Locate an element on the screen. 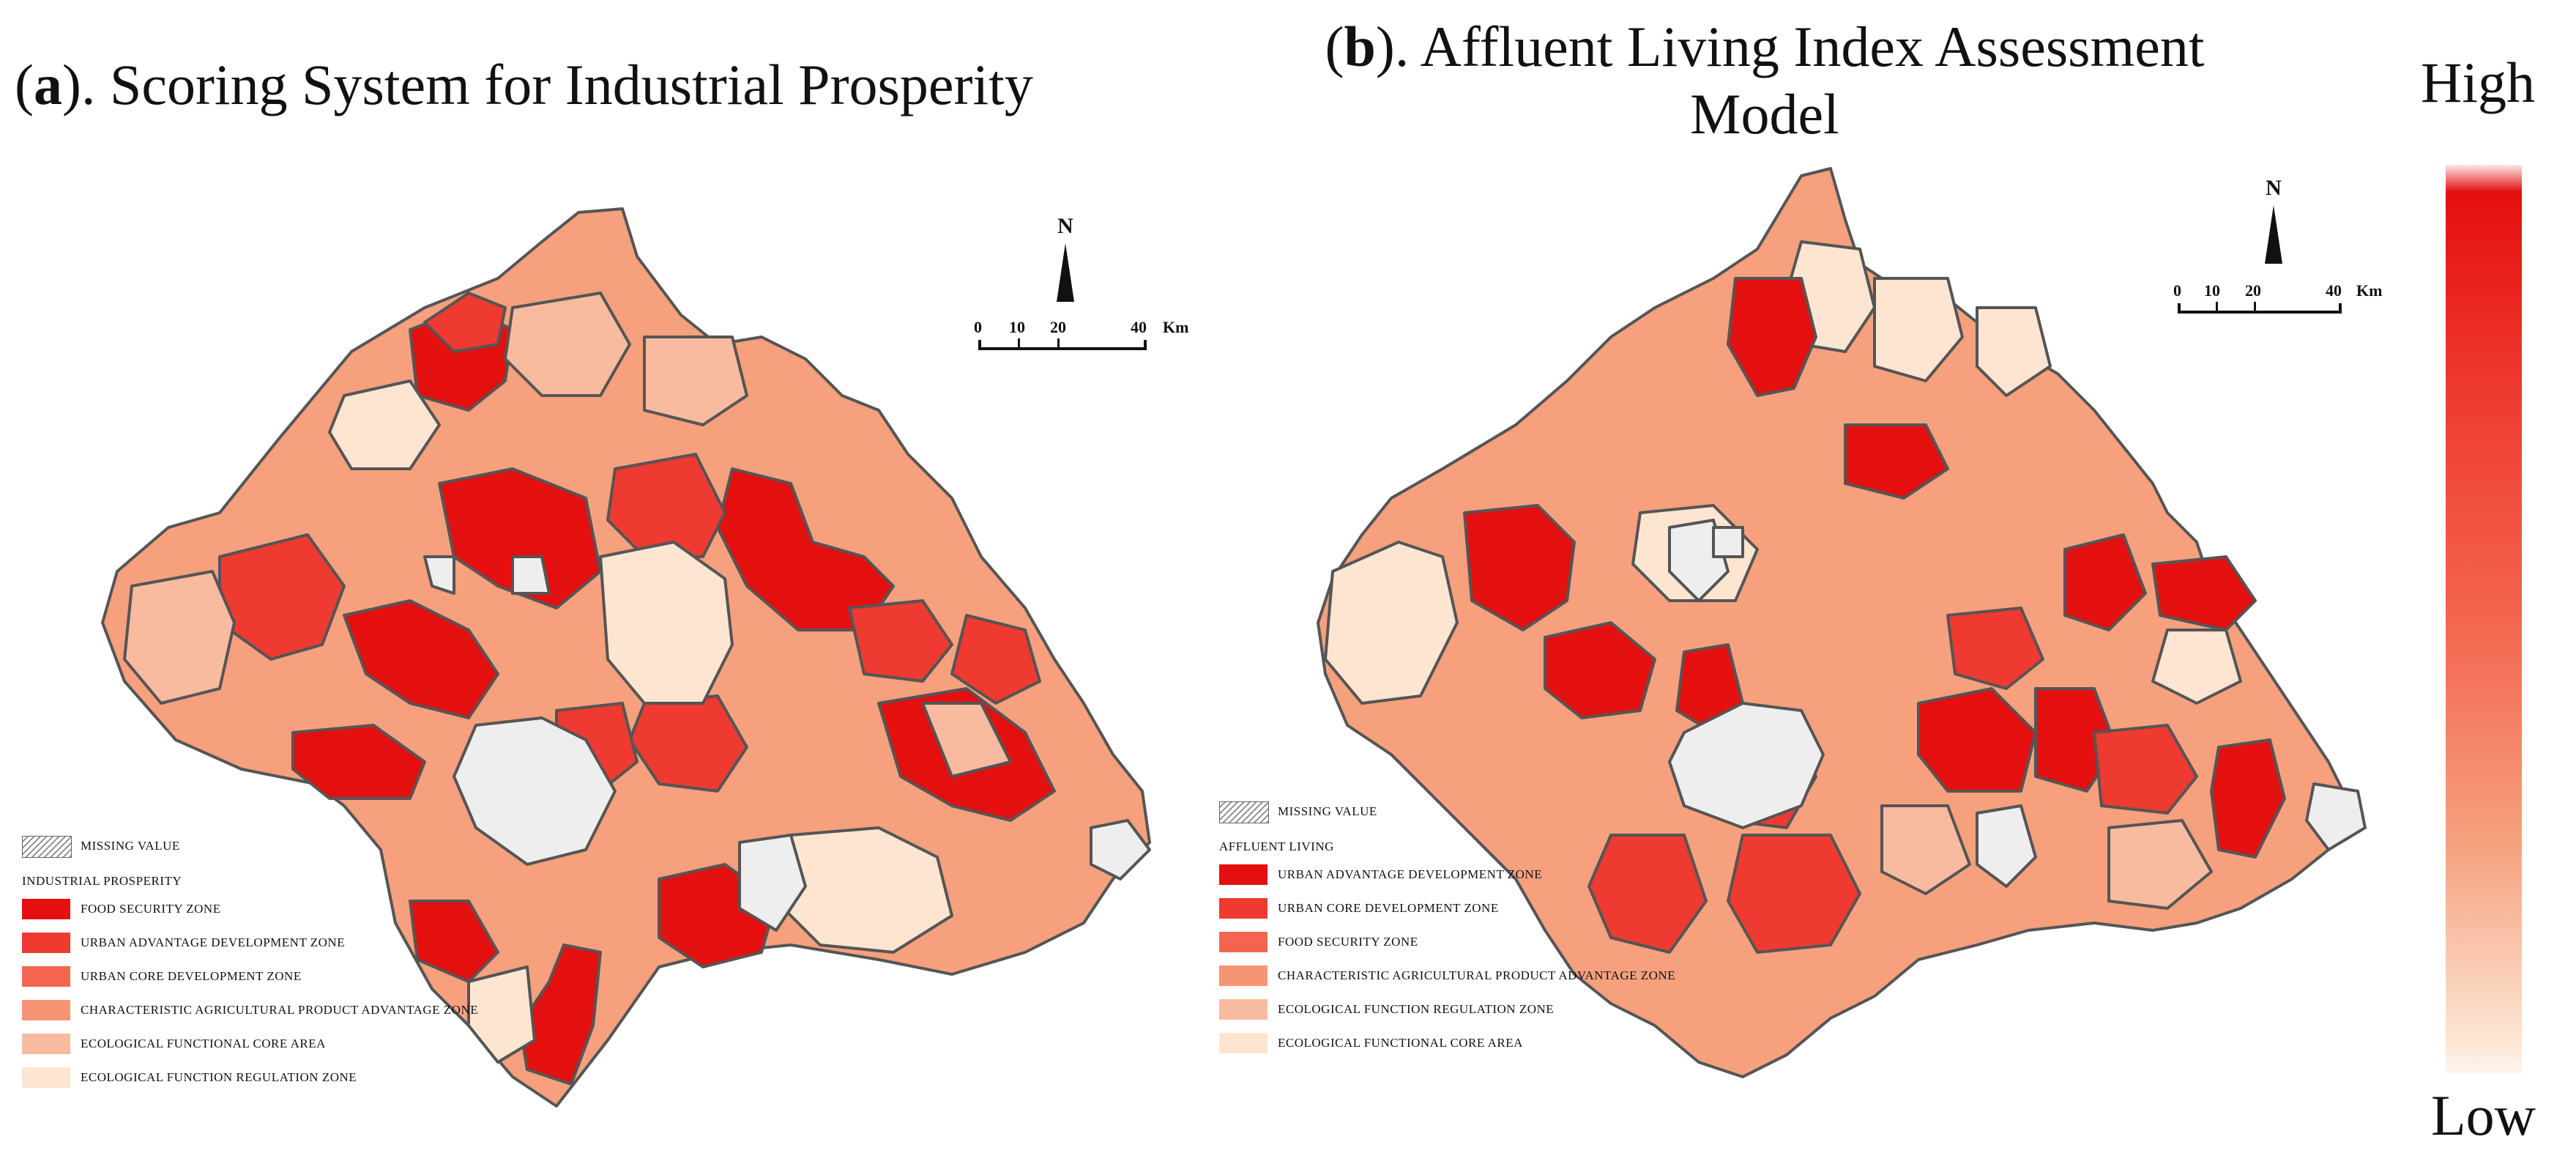 The width and height of the screenshot is (2576, 1164). panel-a-letter: a is located at coordinates (47, 84).